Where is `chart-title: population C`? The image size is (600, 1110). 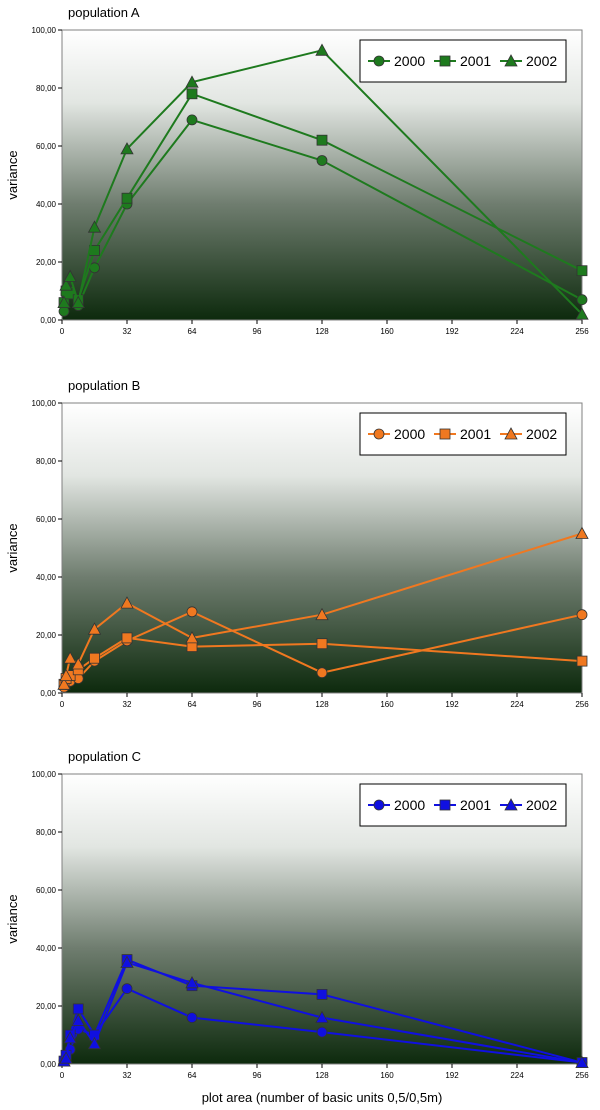
chart-title: population C is located at coordinates (104, 756).